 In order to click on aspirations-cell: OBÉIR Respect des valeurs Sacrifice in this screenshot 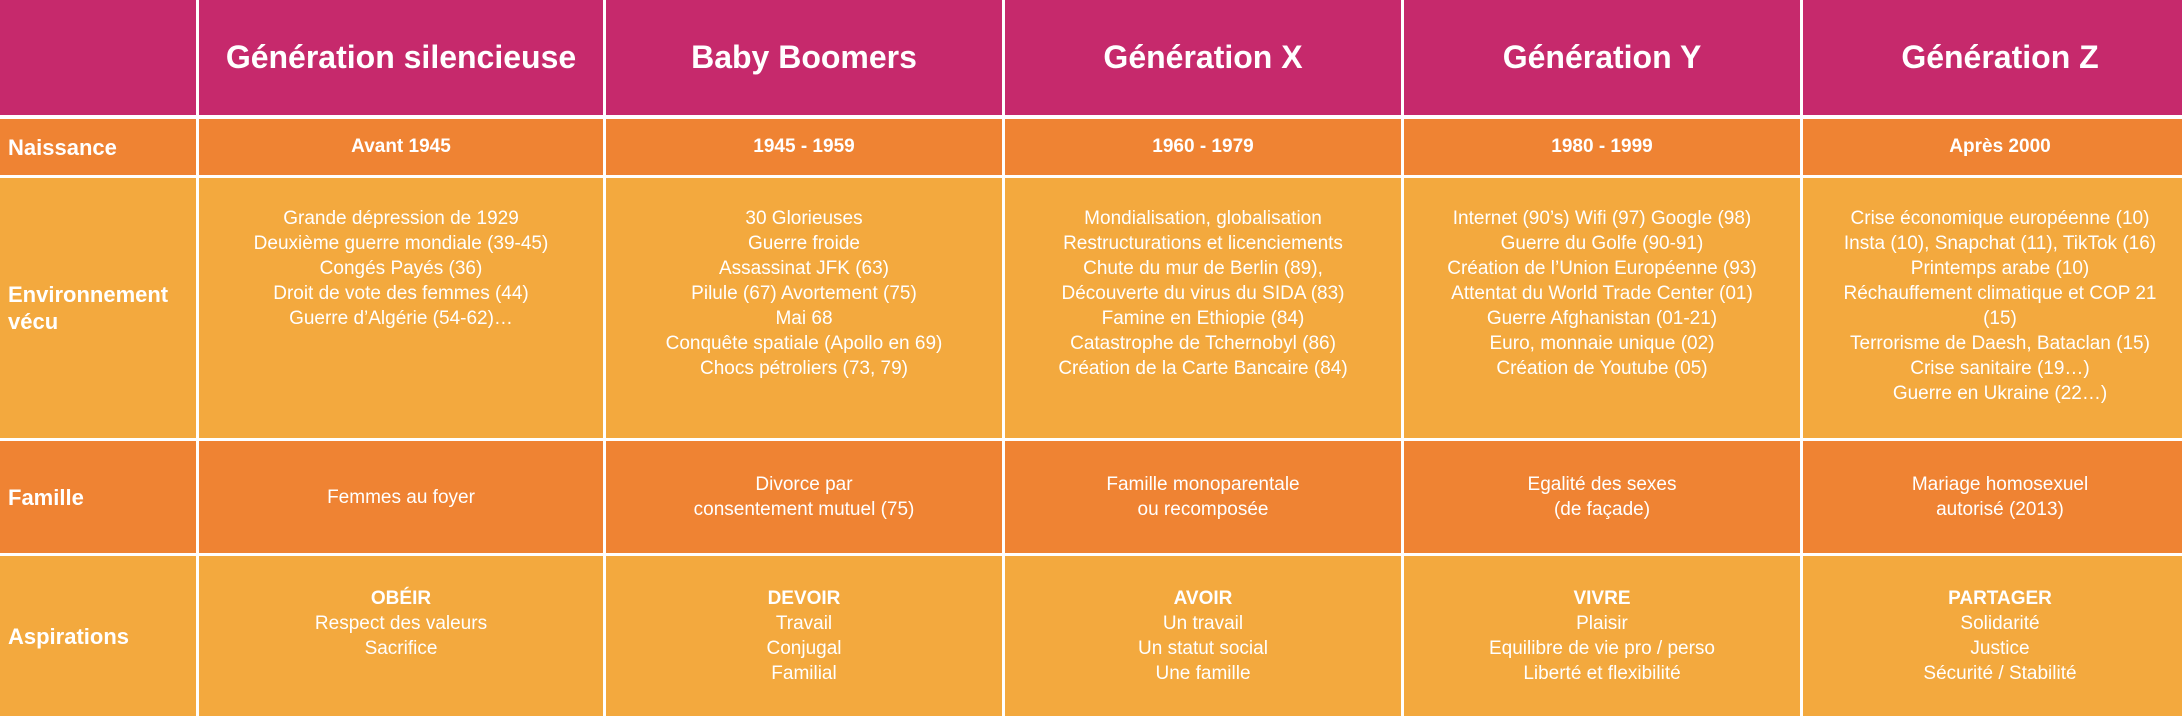, I will do `click(401, 636)`.